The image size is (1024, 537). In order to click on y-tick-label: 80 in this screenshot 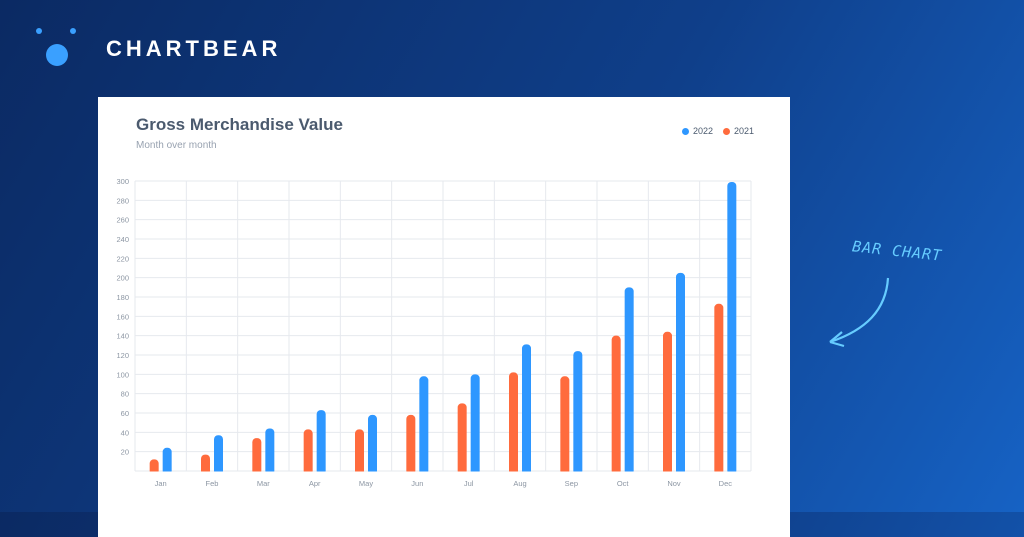, I will do `click(125, 394)`.